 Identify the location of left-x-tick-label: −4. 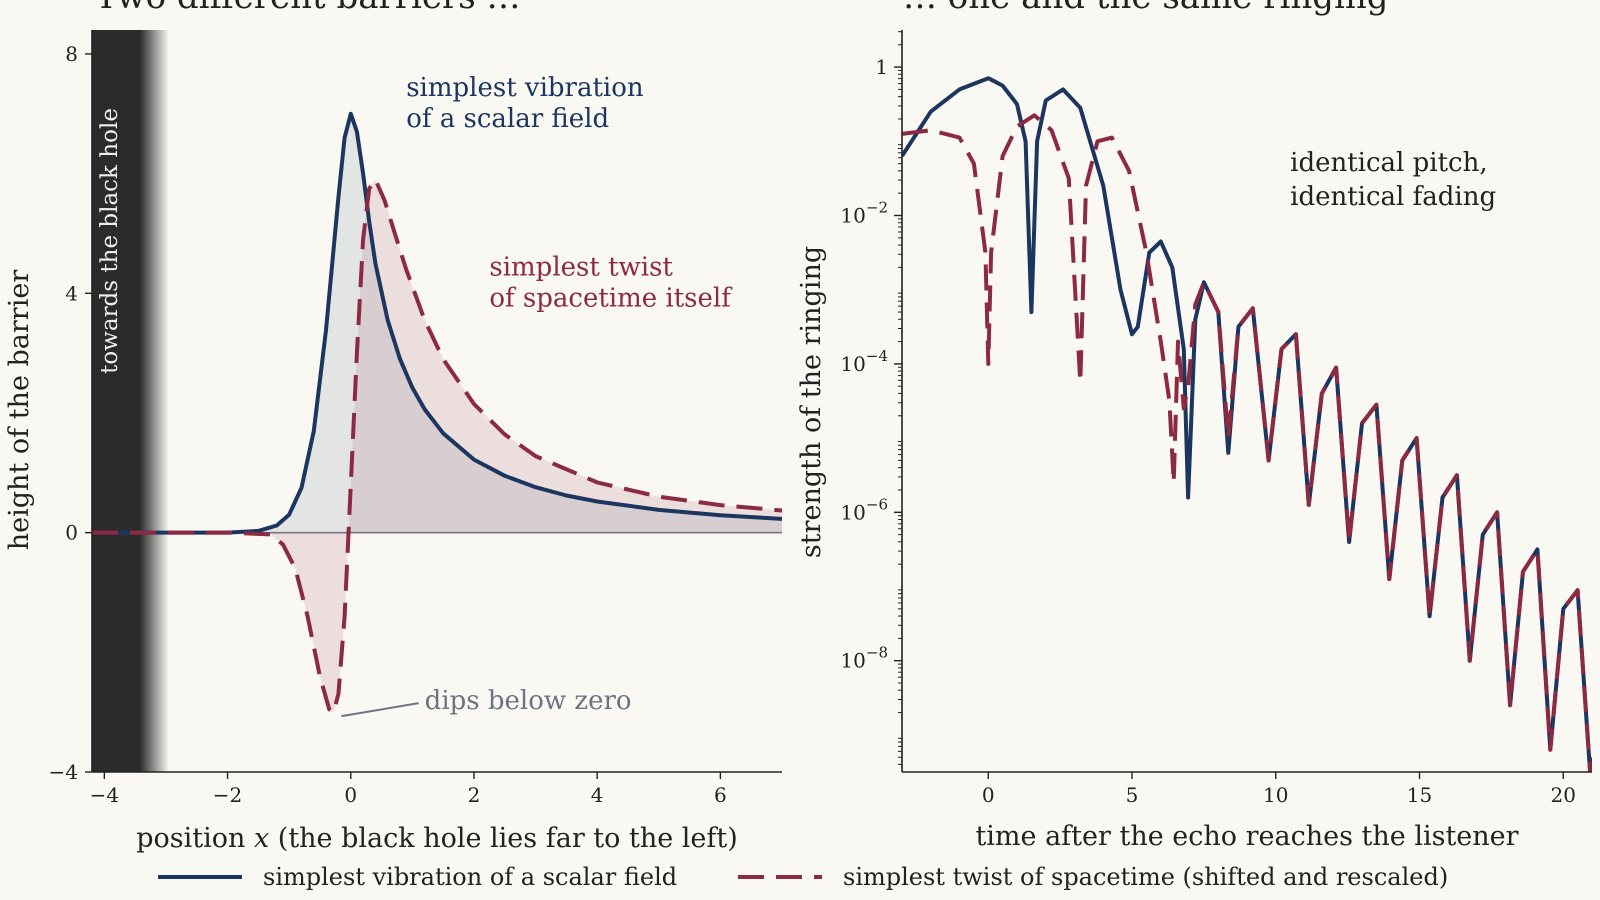
(104, 795).